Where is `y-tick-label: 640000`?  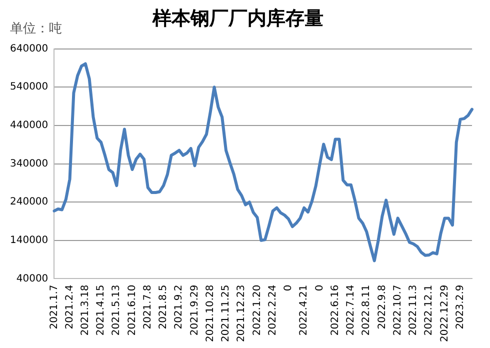
y-tick-label: 640000 is located at coordinates (29, 48).